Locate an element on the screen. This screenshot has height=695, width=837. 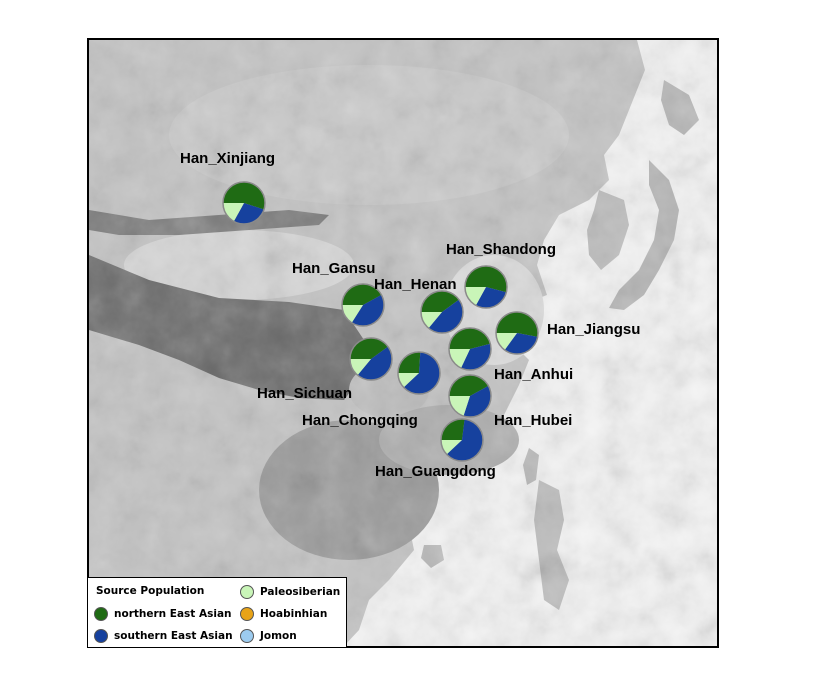
pie-outline-han-shandong is located at coordinates (486, 287).